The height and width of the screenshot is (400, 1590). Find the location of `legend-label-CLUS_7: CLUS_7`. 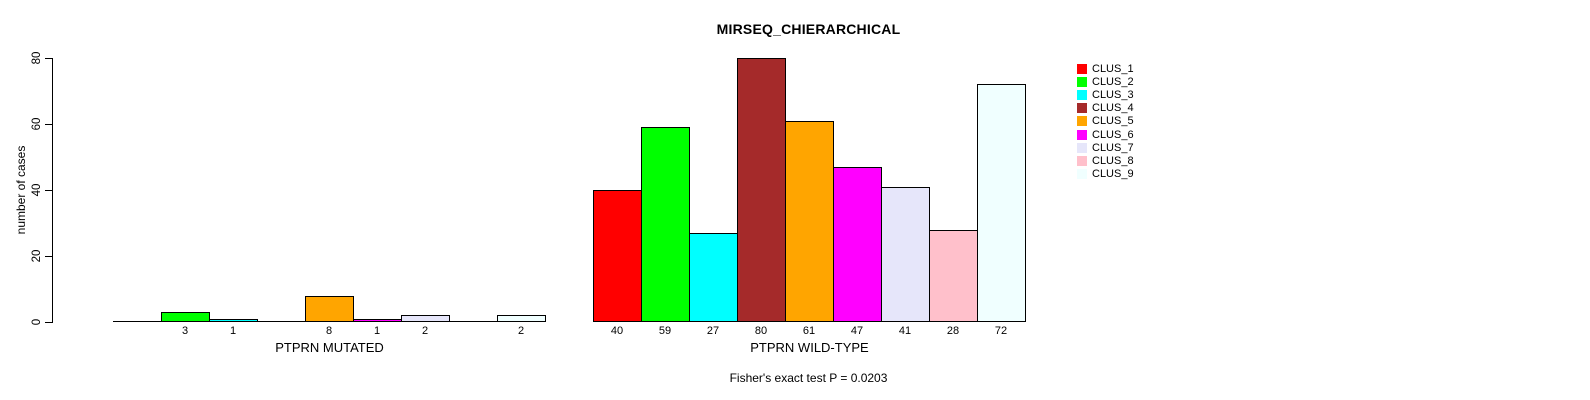

legend-label-CLUS_7: CLUS_7 is located at coordinates (1113, 147).